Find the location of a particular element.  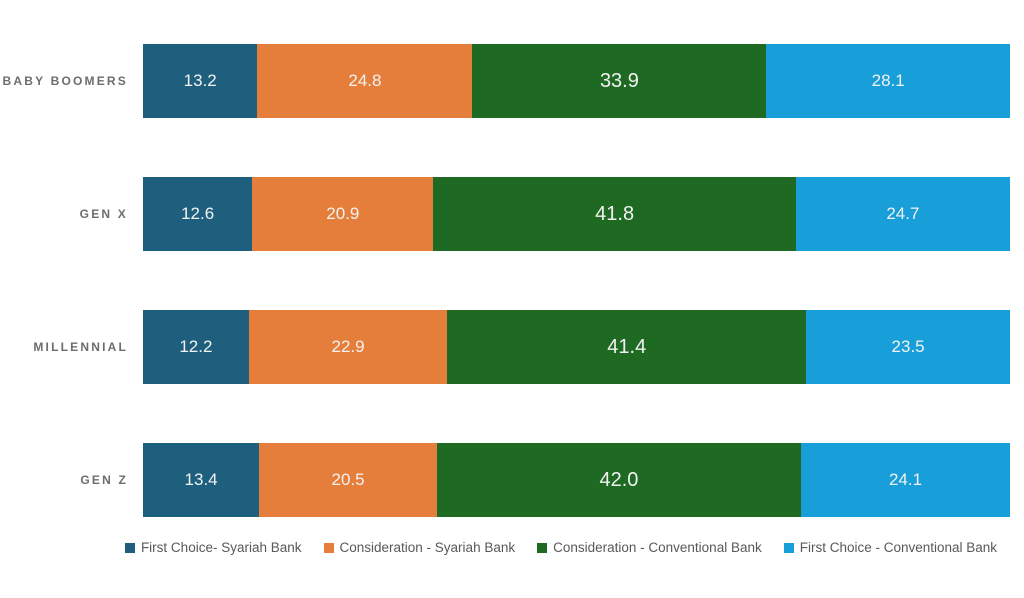

value-label: 24.7 is located at coordinates (903, 213).